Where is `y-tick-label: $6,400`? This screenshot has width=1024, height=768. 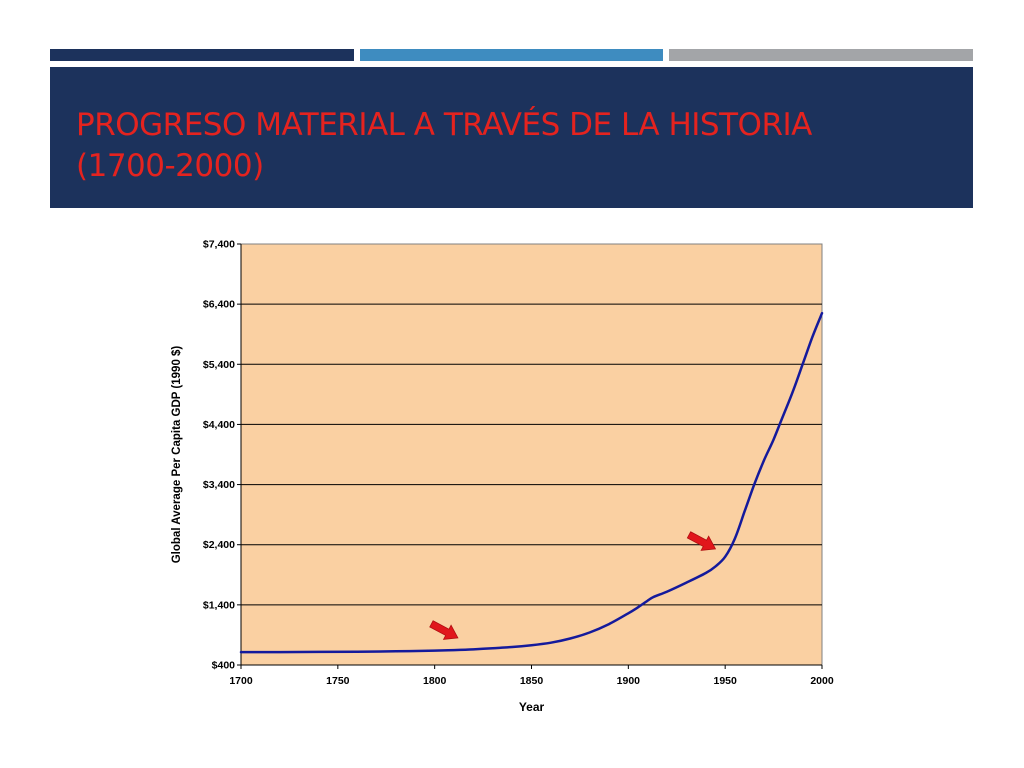 y-tick-label: $6,400 is located at coordinates (219, 305).